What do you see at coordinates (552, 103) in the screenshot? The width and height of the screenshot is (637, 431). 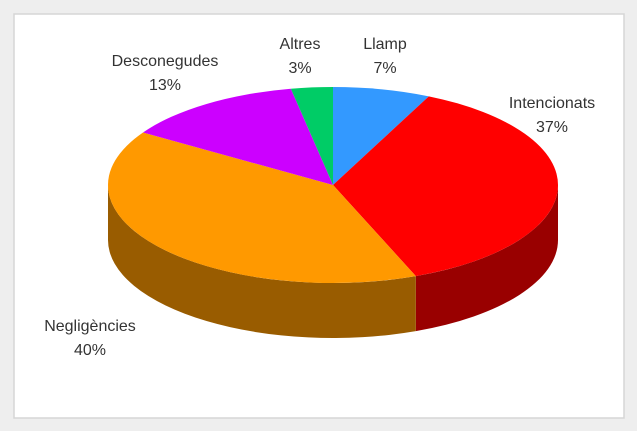 I see `slice-label: Intencionats` at bounding box center [552, 103].